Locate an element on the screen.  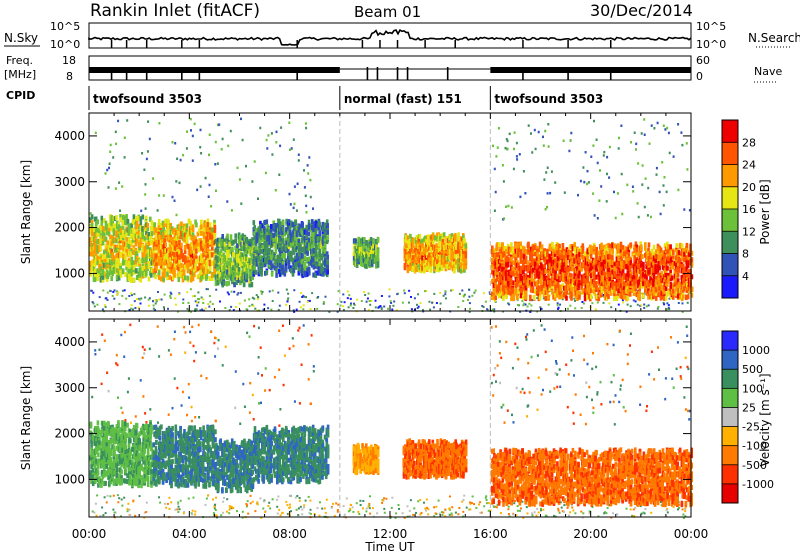
freq-tick-top: 18 is located at coordinates (69, 60).